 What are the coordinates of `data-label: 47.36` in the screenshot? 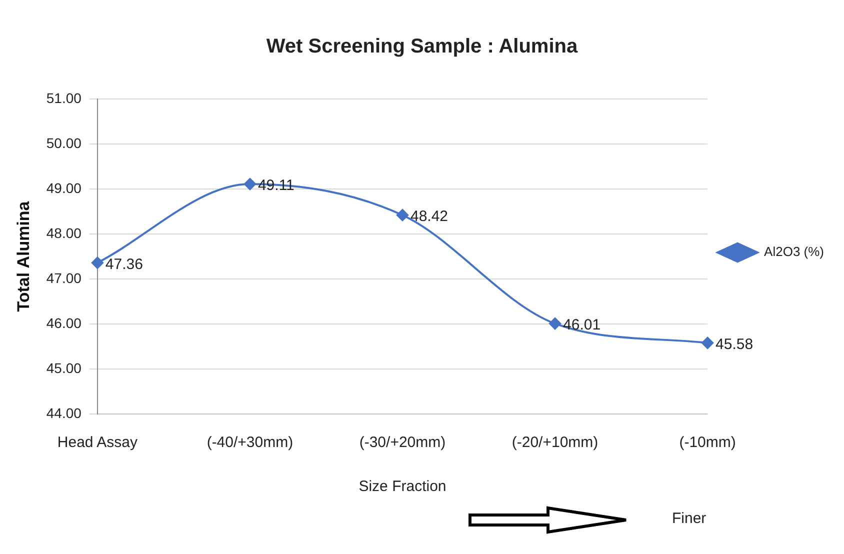 It's located at (124, 264).